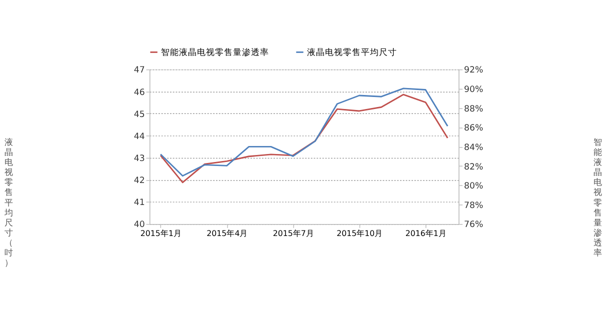  I want to click on y2-tick-label: 86%, so click(474, 129).